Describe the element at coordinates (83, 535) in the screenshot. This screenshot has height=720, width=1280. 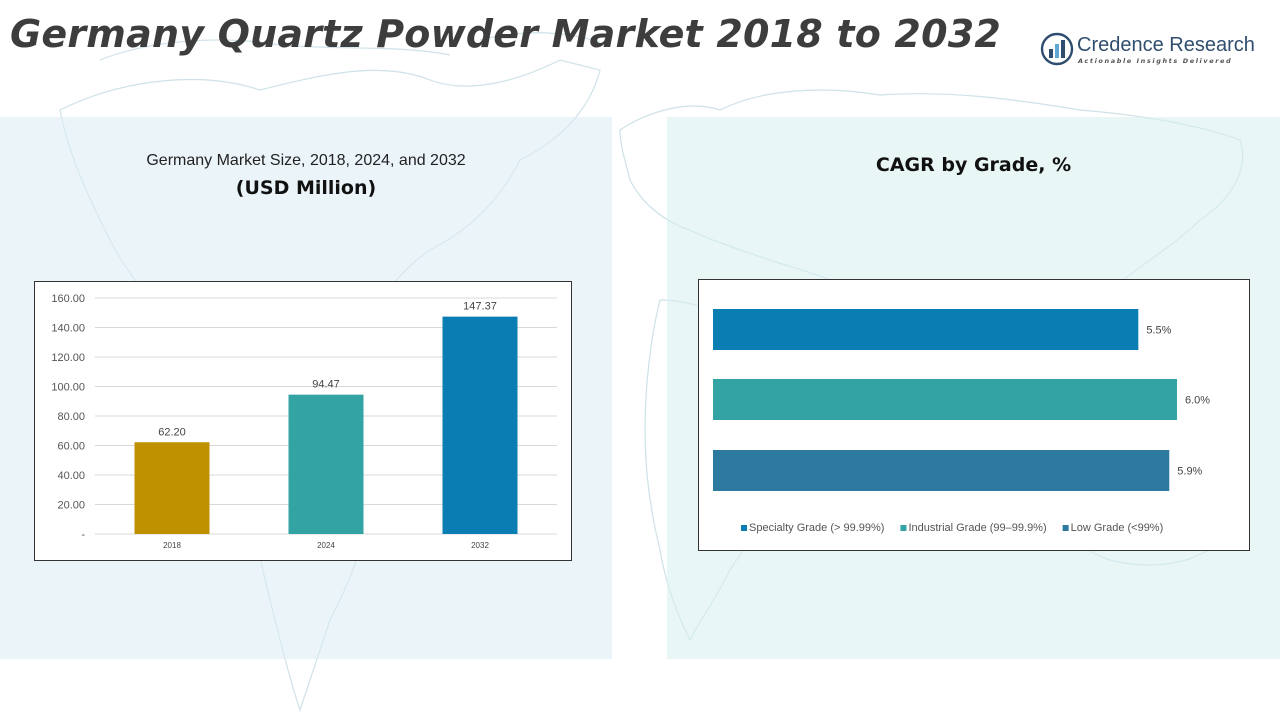
I see `y-tick-label: -` at that location.